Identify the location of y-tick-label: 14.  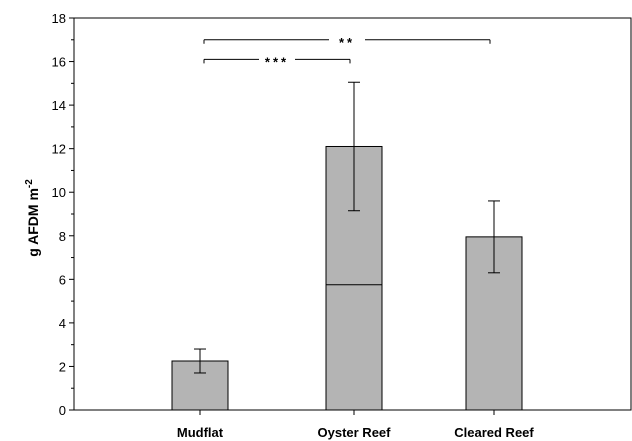
(59, 105).